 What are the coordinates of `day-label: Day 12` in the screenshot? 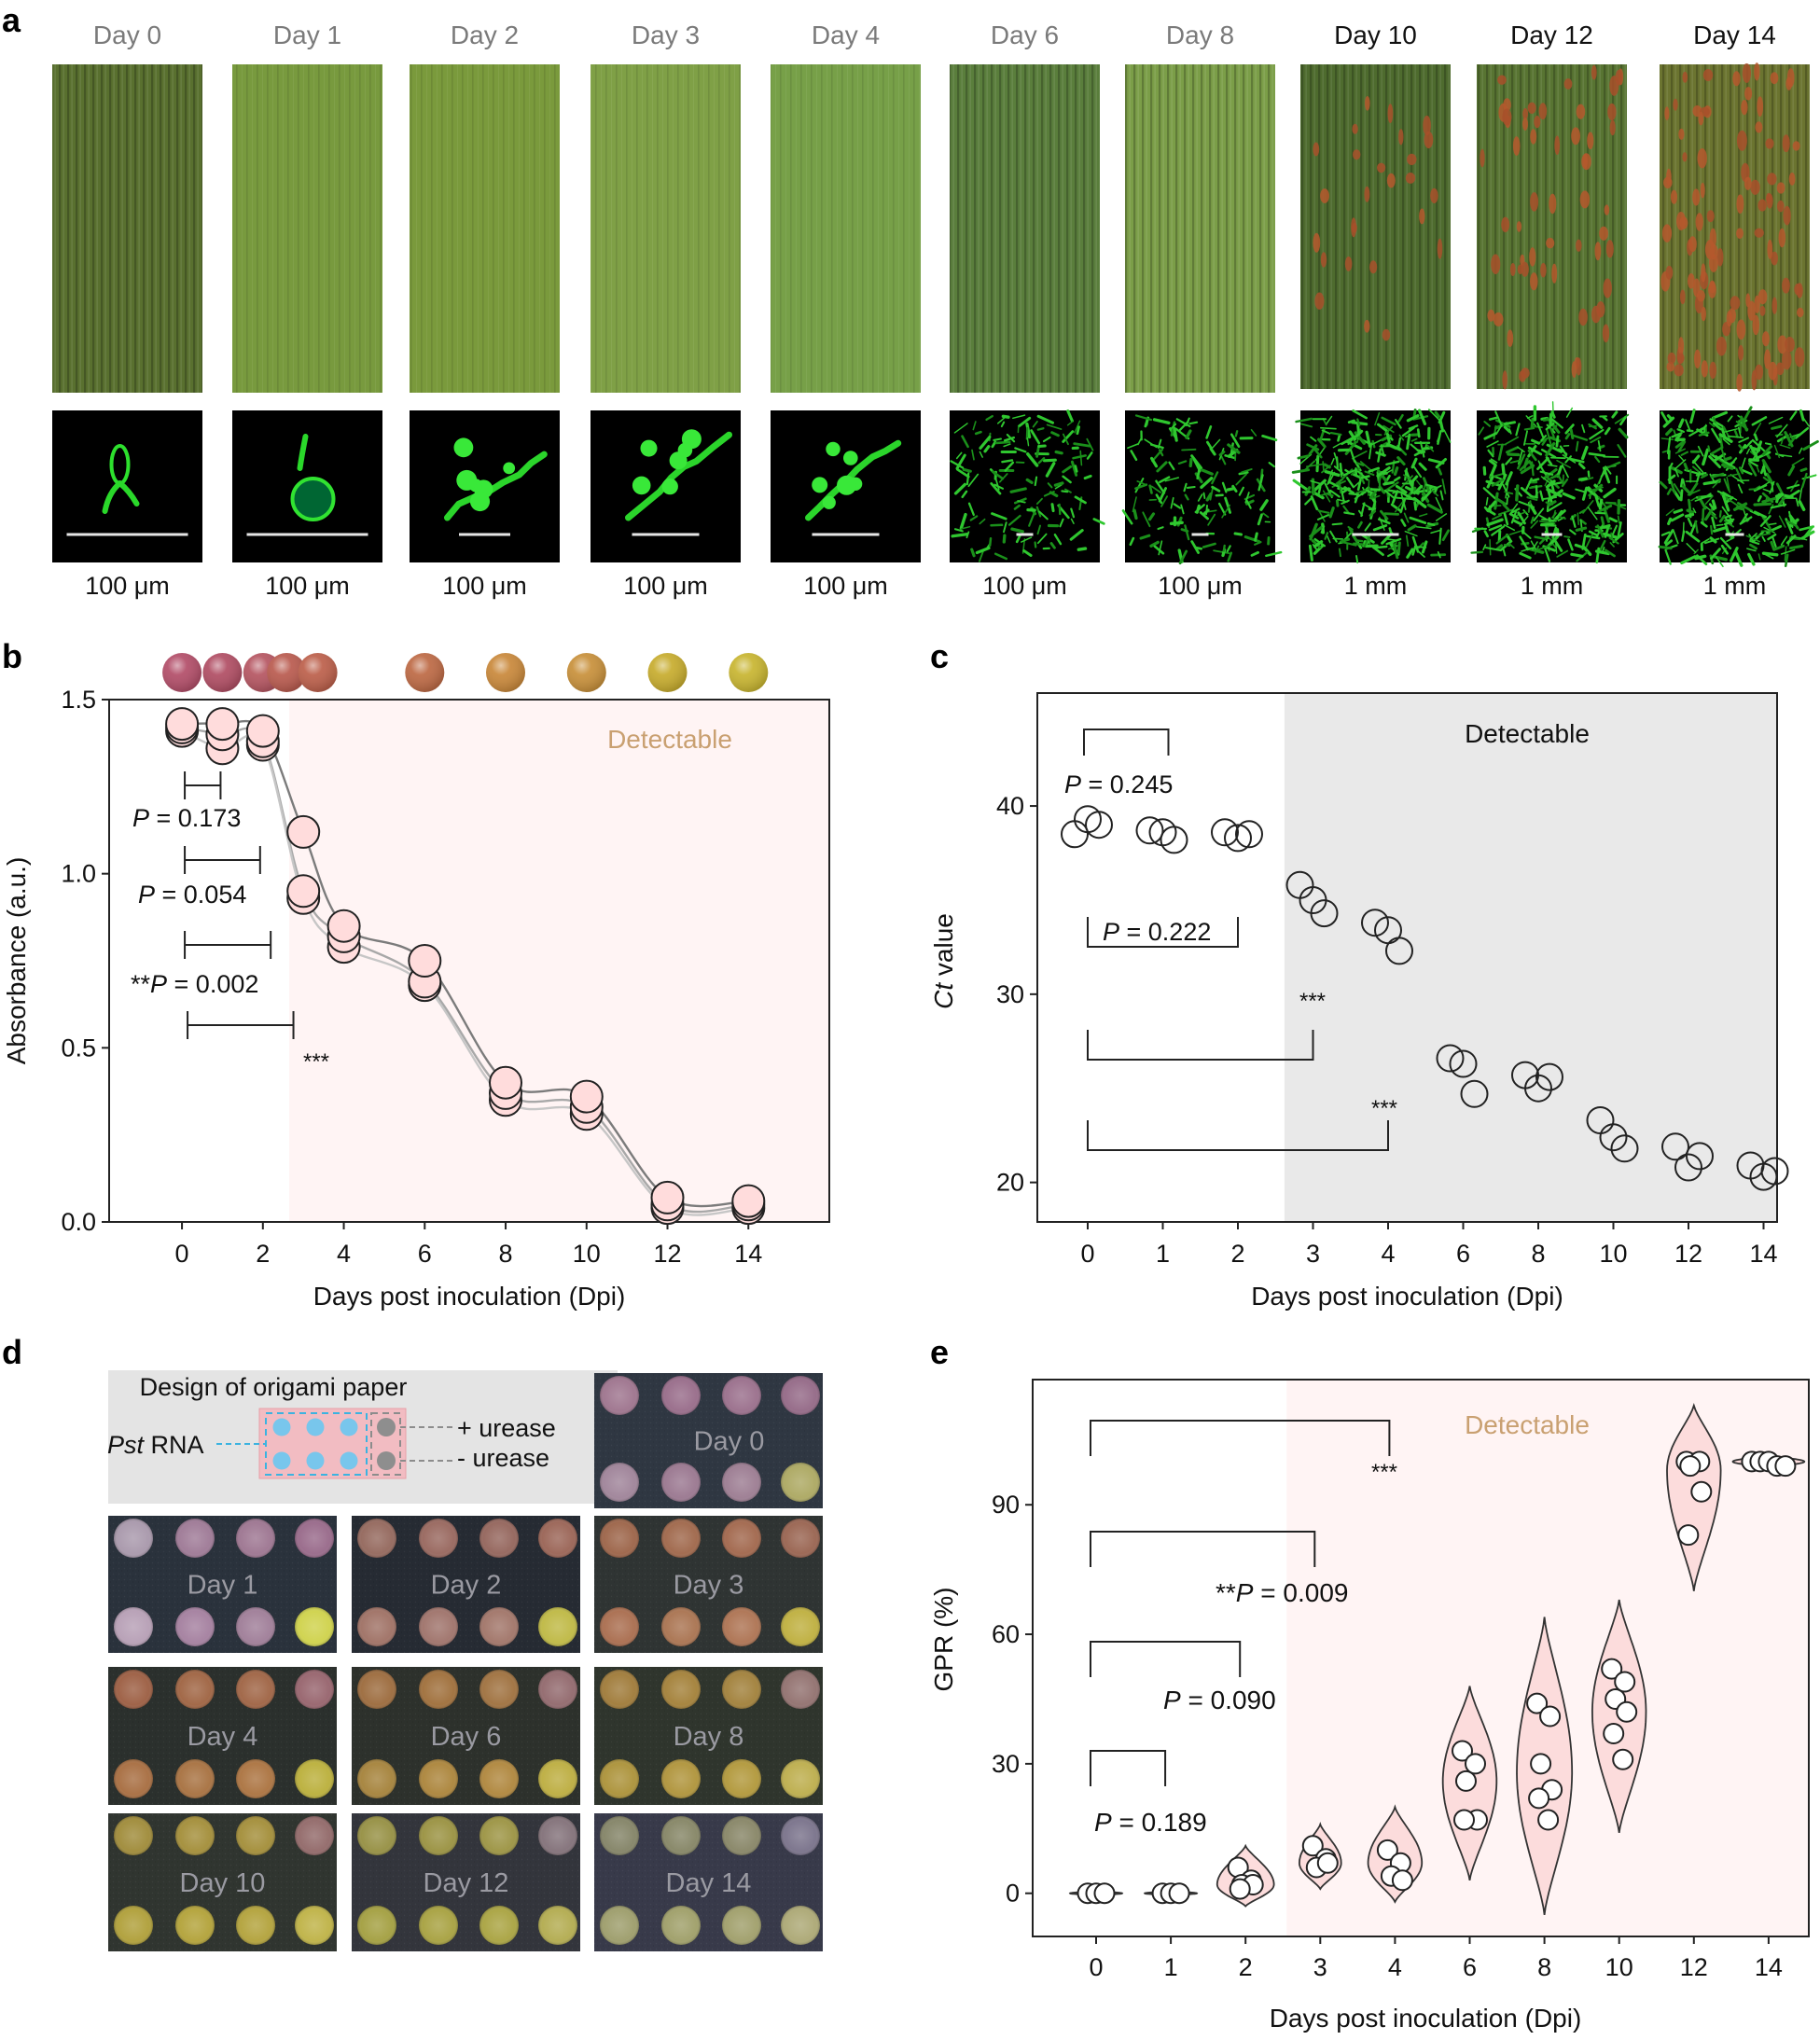 It's located at (1551, 35).